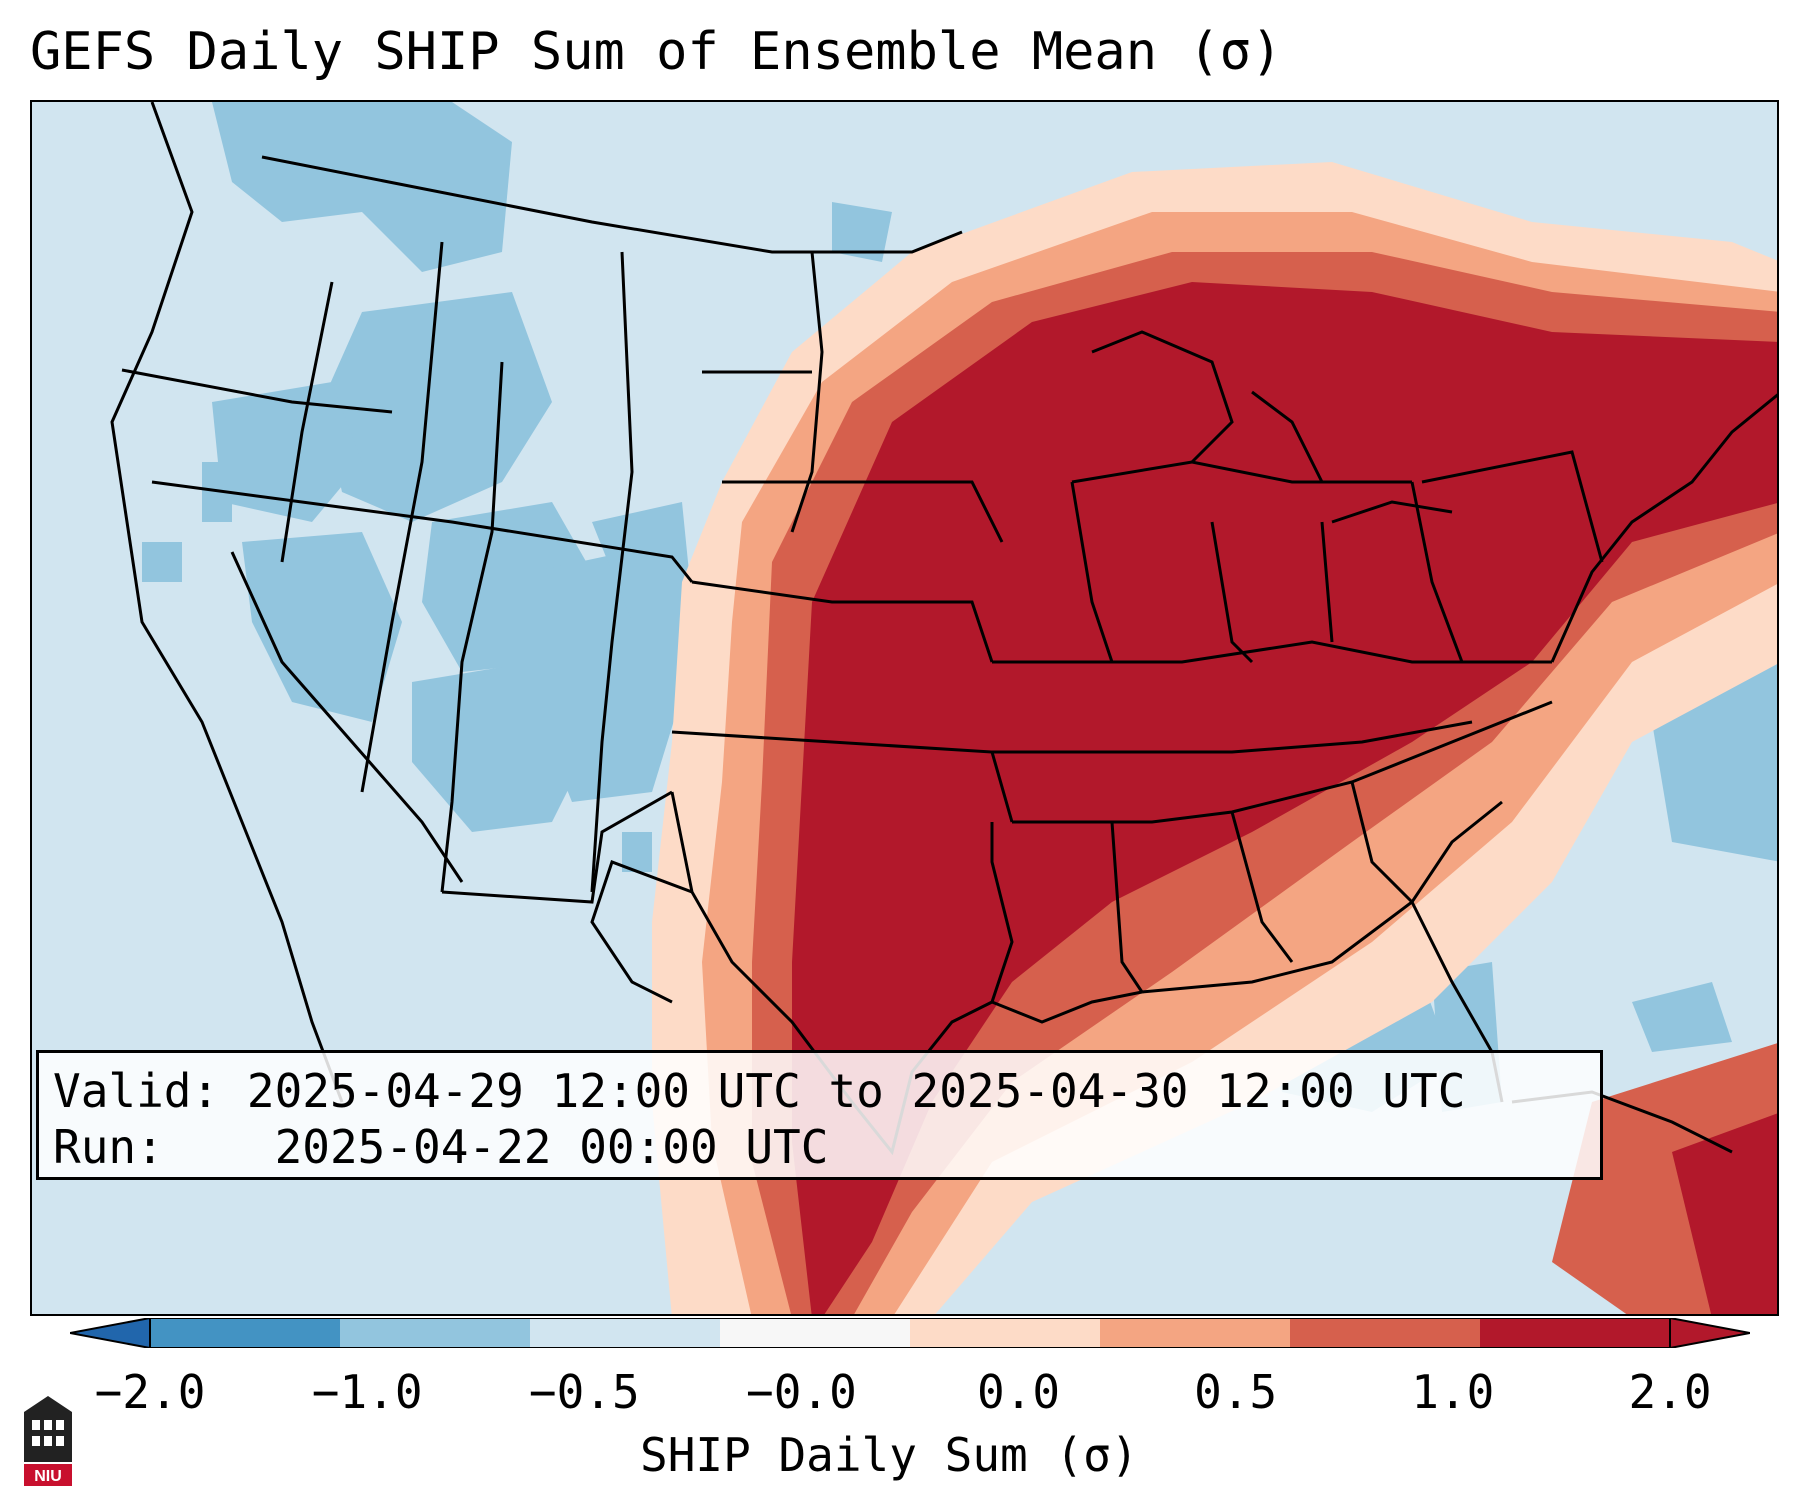 The height and width of the screenshot is (1506, 1803). Describe the element at coordinates (801, 1392) in the screenshot. I see `colorbar-tick-label: −0.0` at that location.